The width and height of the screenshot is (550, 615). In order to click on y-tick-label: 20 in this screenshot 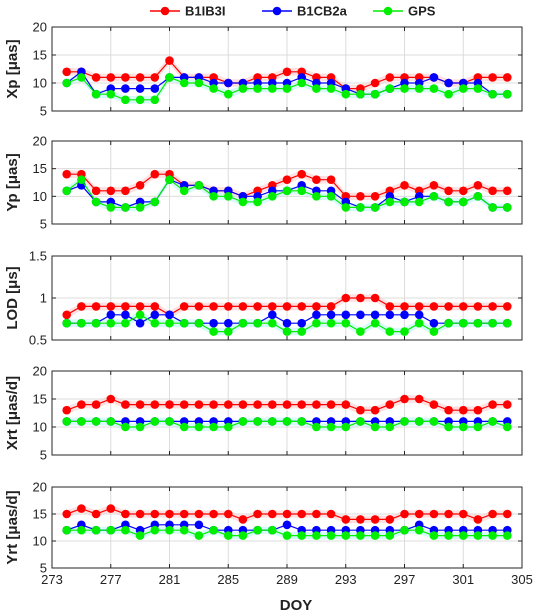, I will do `click(40, 371)`.